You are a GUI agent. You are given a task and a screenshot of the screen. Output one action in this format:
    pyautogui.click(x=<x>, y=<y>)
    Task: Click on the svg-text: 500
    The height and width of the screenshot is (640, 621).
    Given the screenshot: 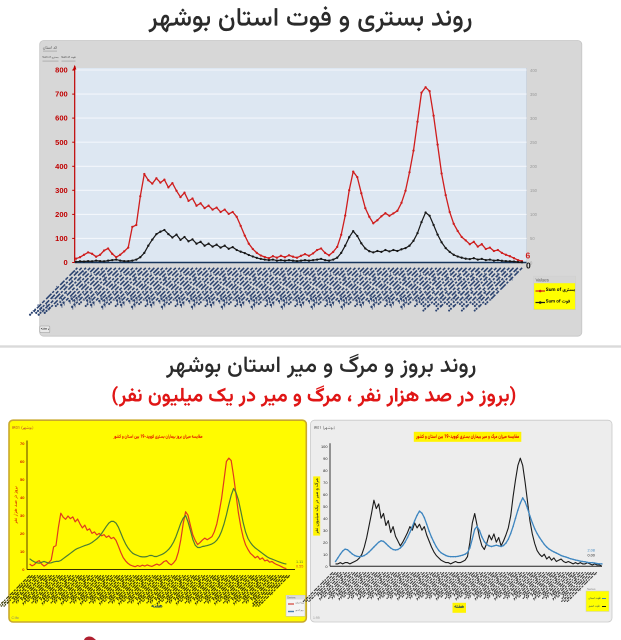 What is the action you would take?
    pyautogui.click(x=61, y=142)
    